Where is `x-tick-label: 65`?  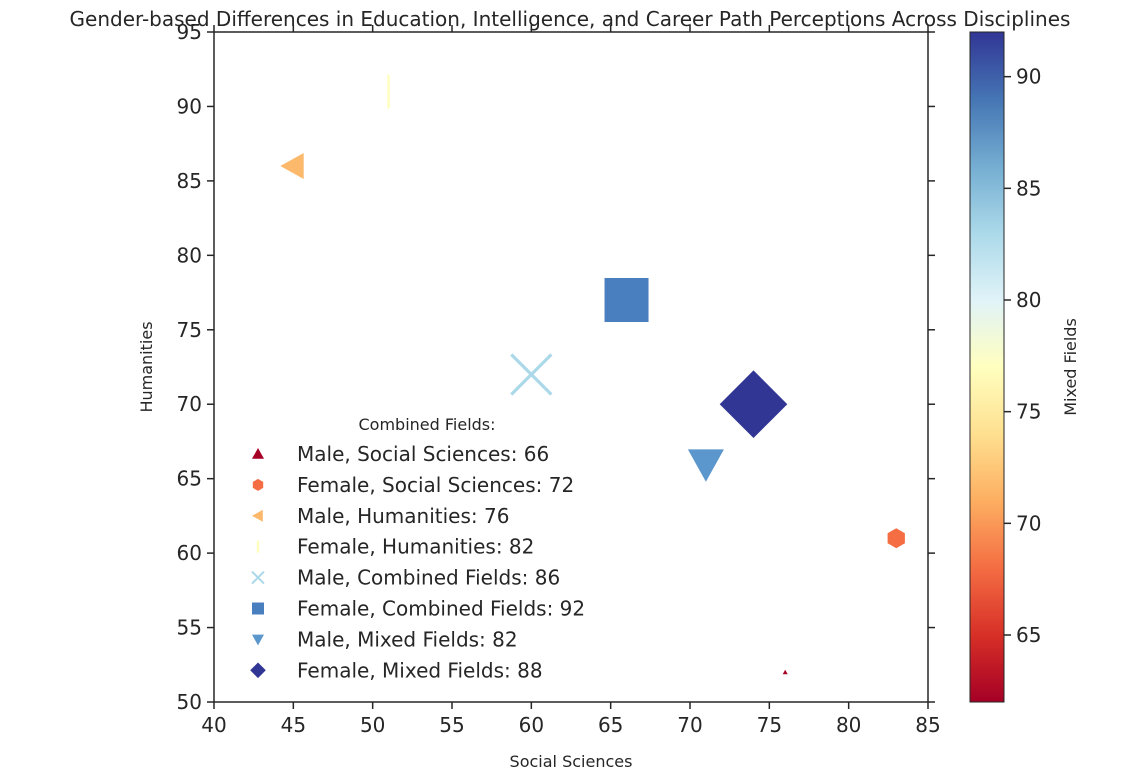 x-tick-label: 65 is located at coordinates (610, 725).